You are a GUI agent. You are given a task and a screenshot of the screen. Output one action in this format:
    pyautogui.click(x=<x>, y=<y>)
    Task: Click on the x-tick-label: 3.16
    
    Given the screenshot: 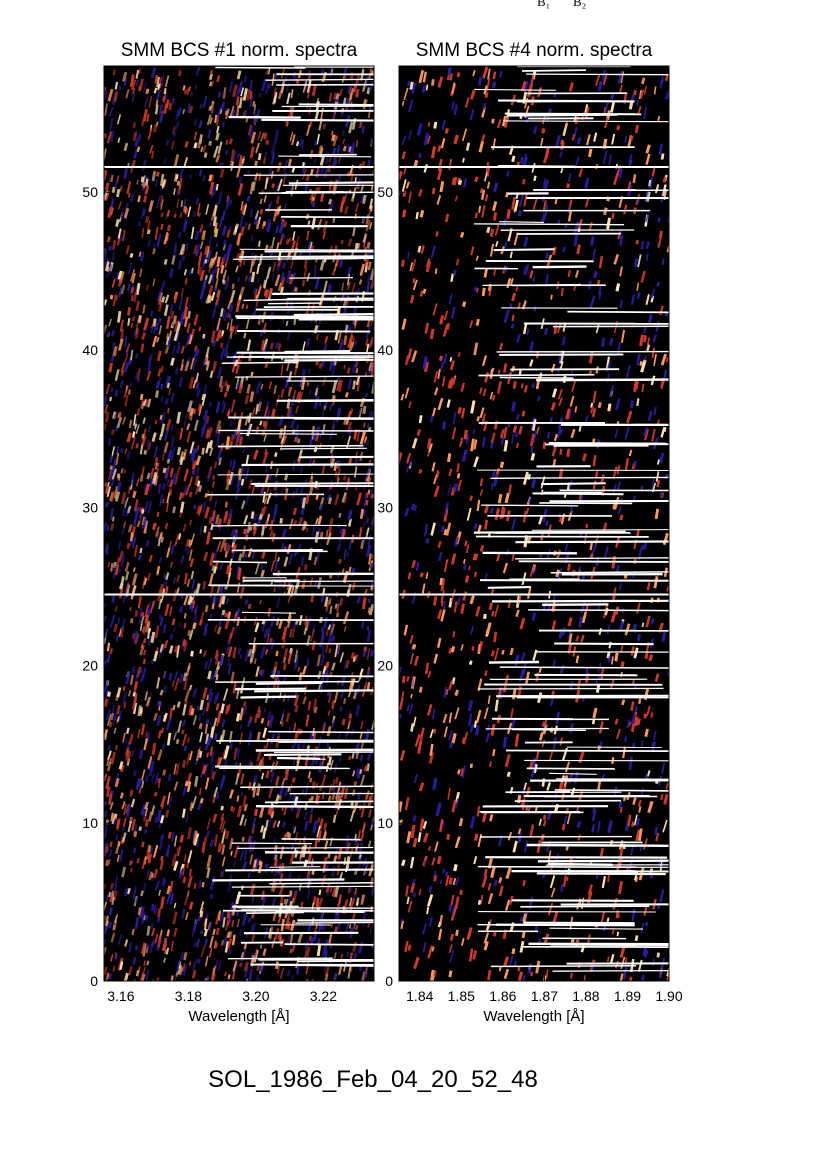 What is the action you would take?
    pyautogui.click(x=120, y=996)
    